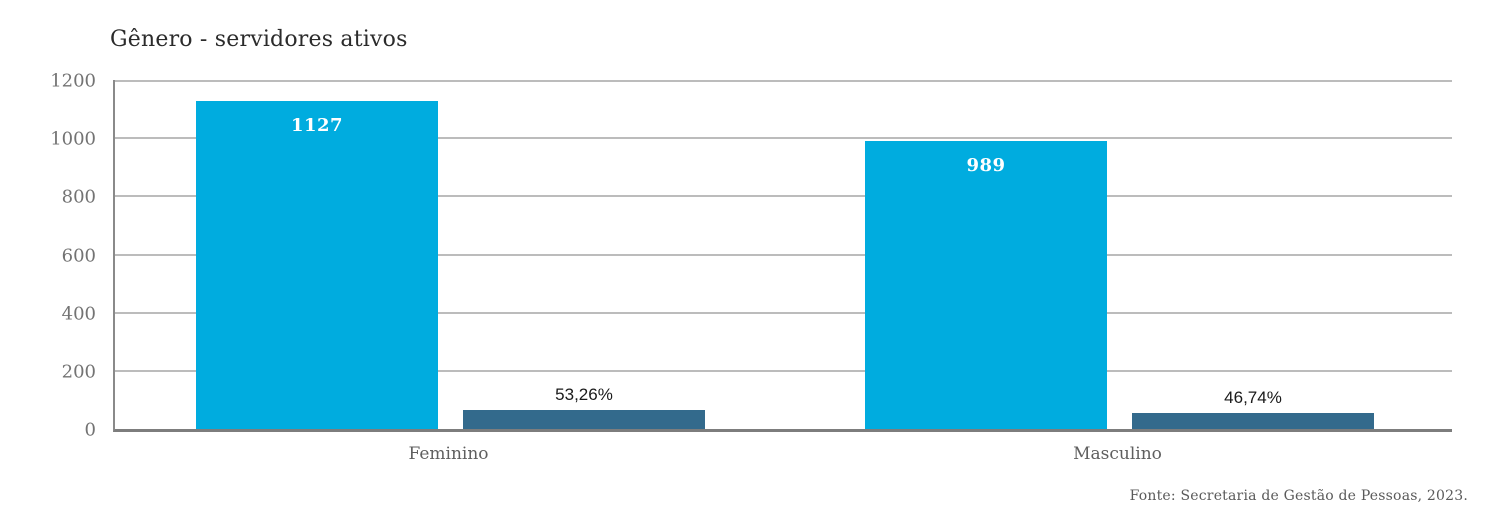 This screenshot has width=1502, height=518. Describe the element at coordinates (317, 126) in the screenshot. I see `bar-label-feminino-quantidade: 1127` at that location.